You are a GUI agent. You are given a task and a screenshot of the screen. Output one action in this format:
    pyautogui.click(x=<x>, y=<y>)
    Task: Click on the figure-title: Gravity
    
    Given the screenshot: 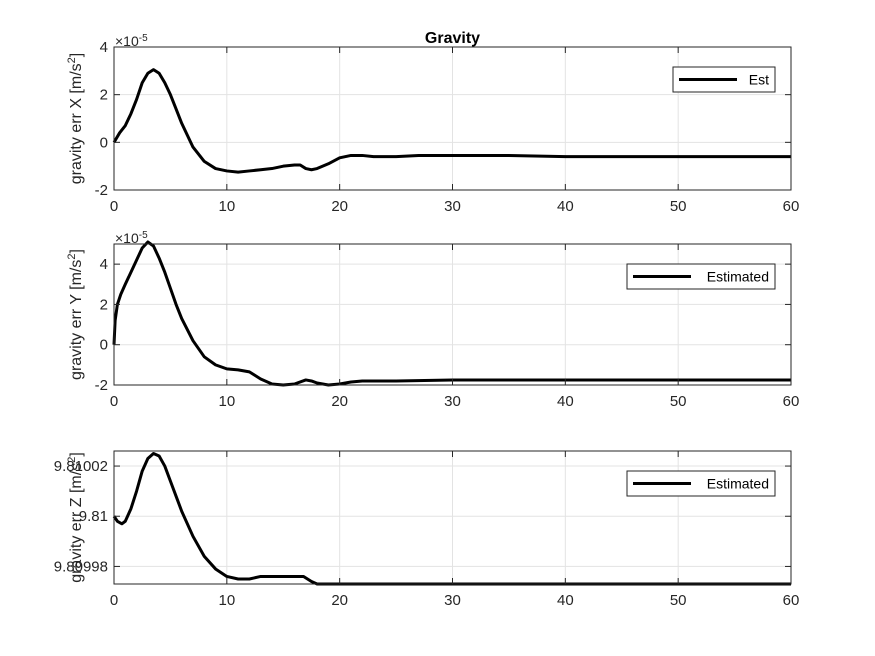 What is the action you would take?
    pyautogui.click(x=452, y=38)
    